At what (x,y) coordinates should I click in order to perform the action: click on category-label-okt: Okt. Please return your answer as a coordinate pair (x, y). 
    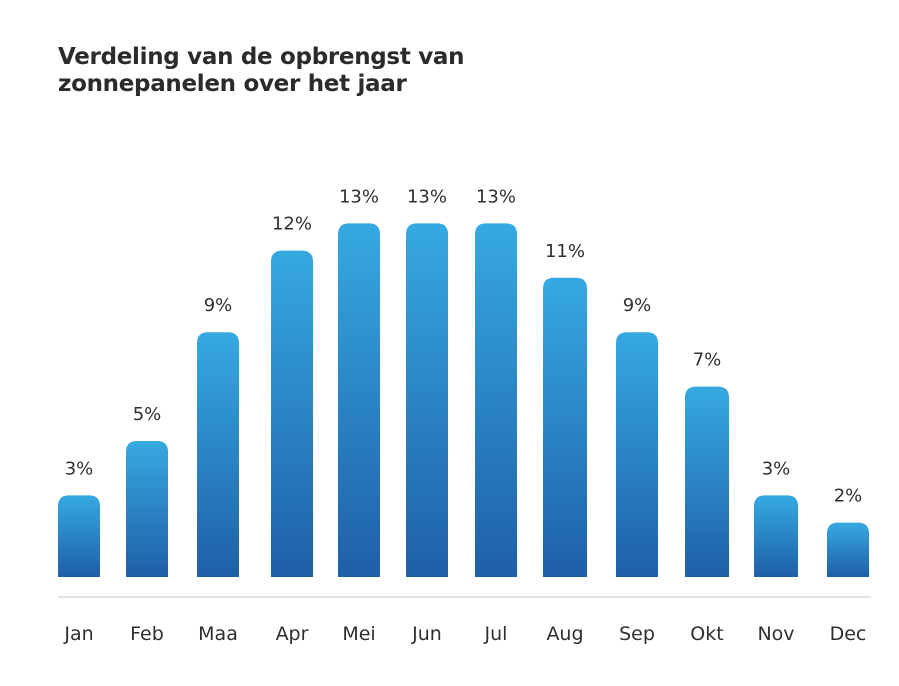
    Looking at the image, I should click on (706, 634).